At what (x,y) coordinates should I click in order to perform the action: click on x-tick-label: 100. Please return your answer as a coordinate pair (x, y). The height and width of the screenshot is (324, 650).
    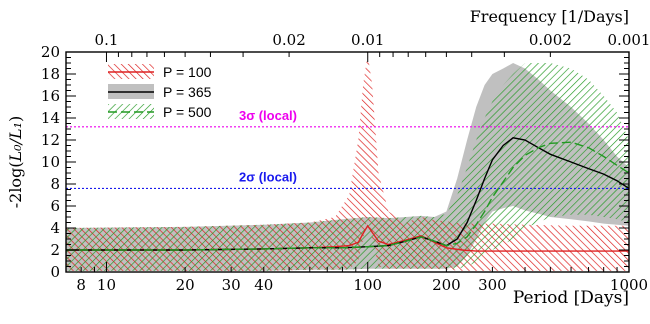
    Looking at the image, I should click on (367, 285).